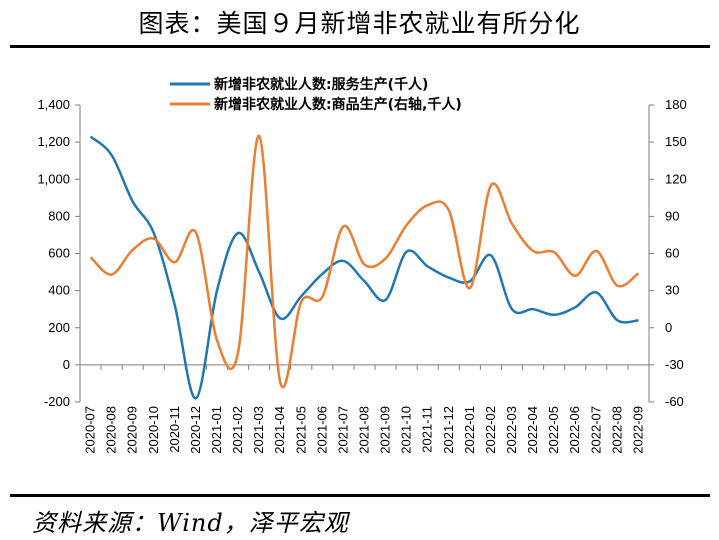  I want to click on right-tick-label: 150, so click(676, 141).